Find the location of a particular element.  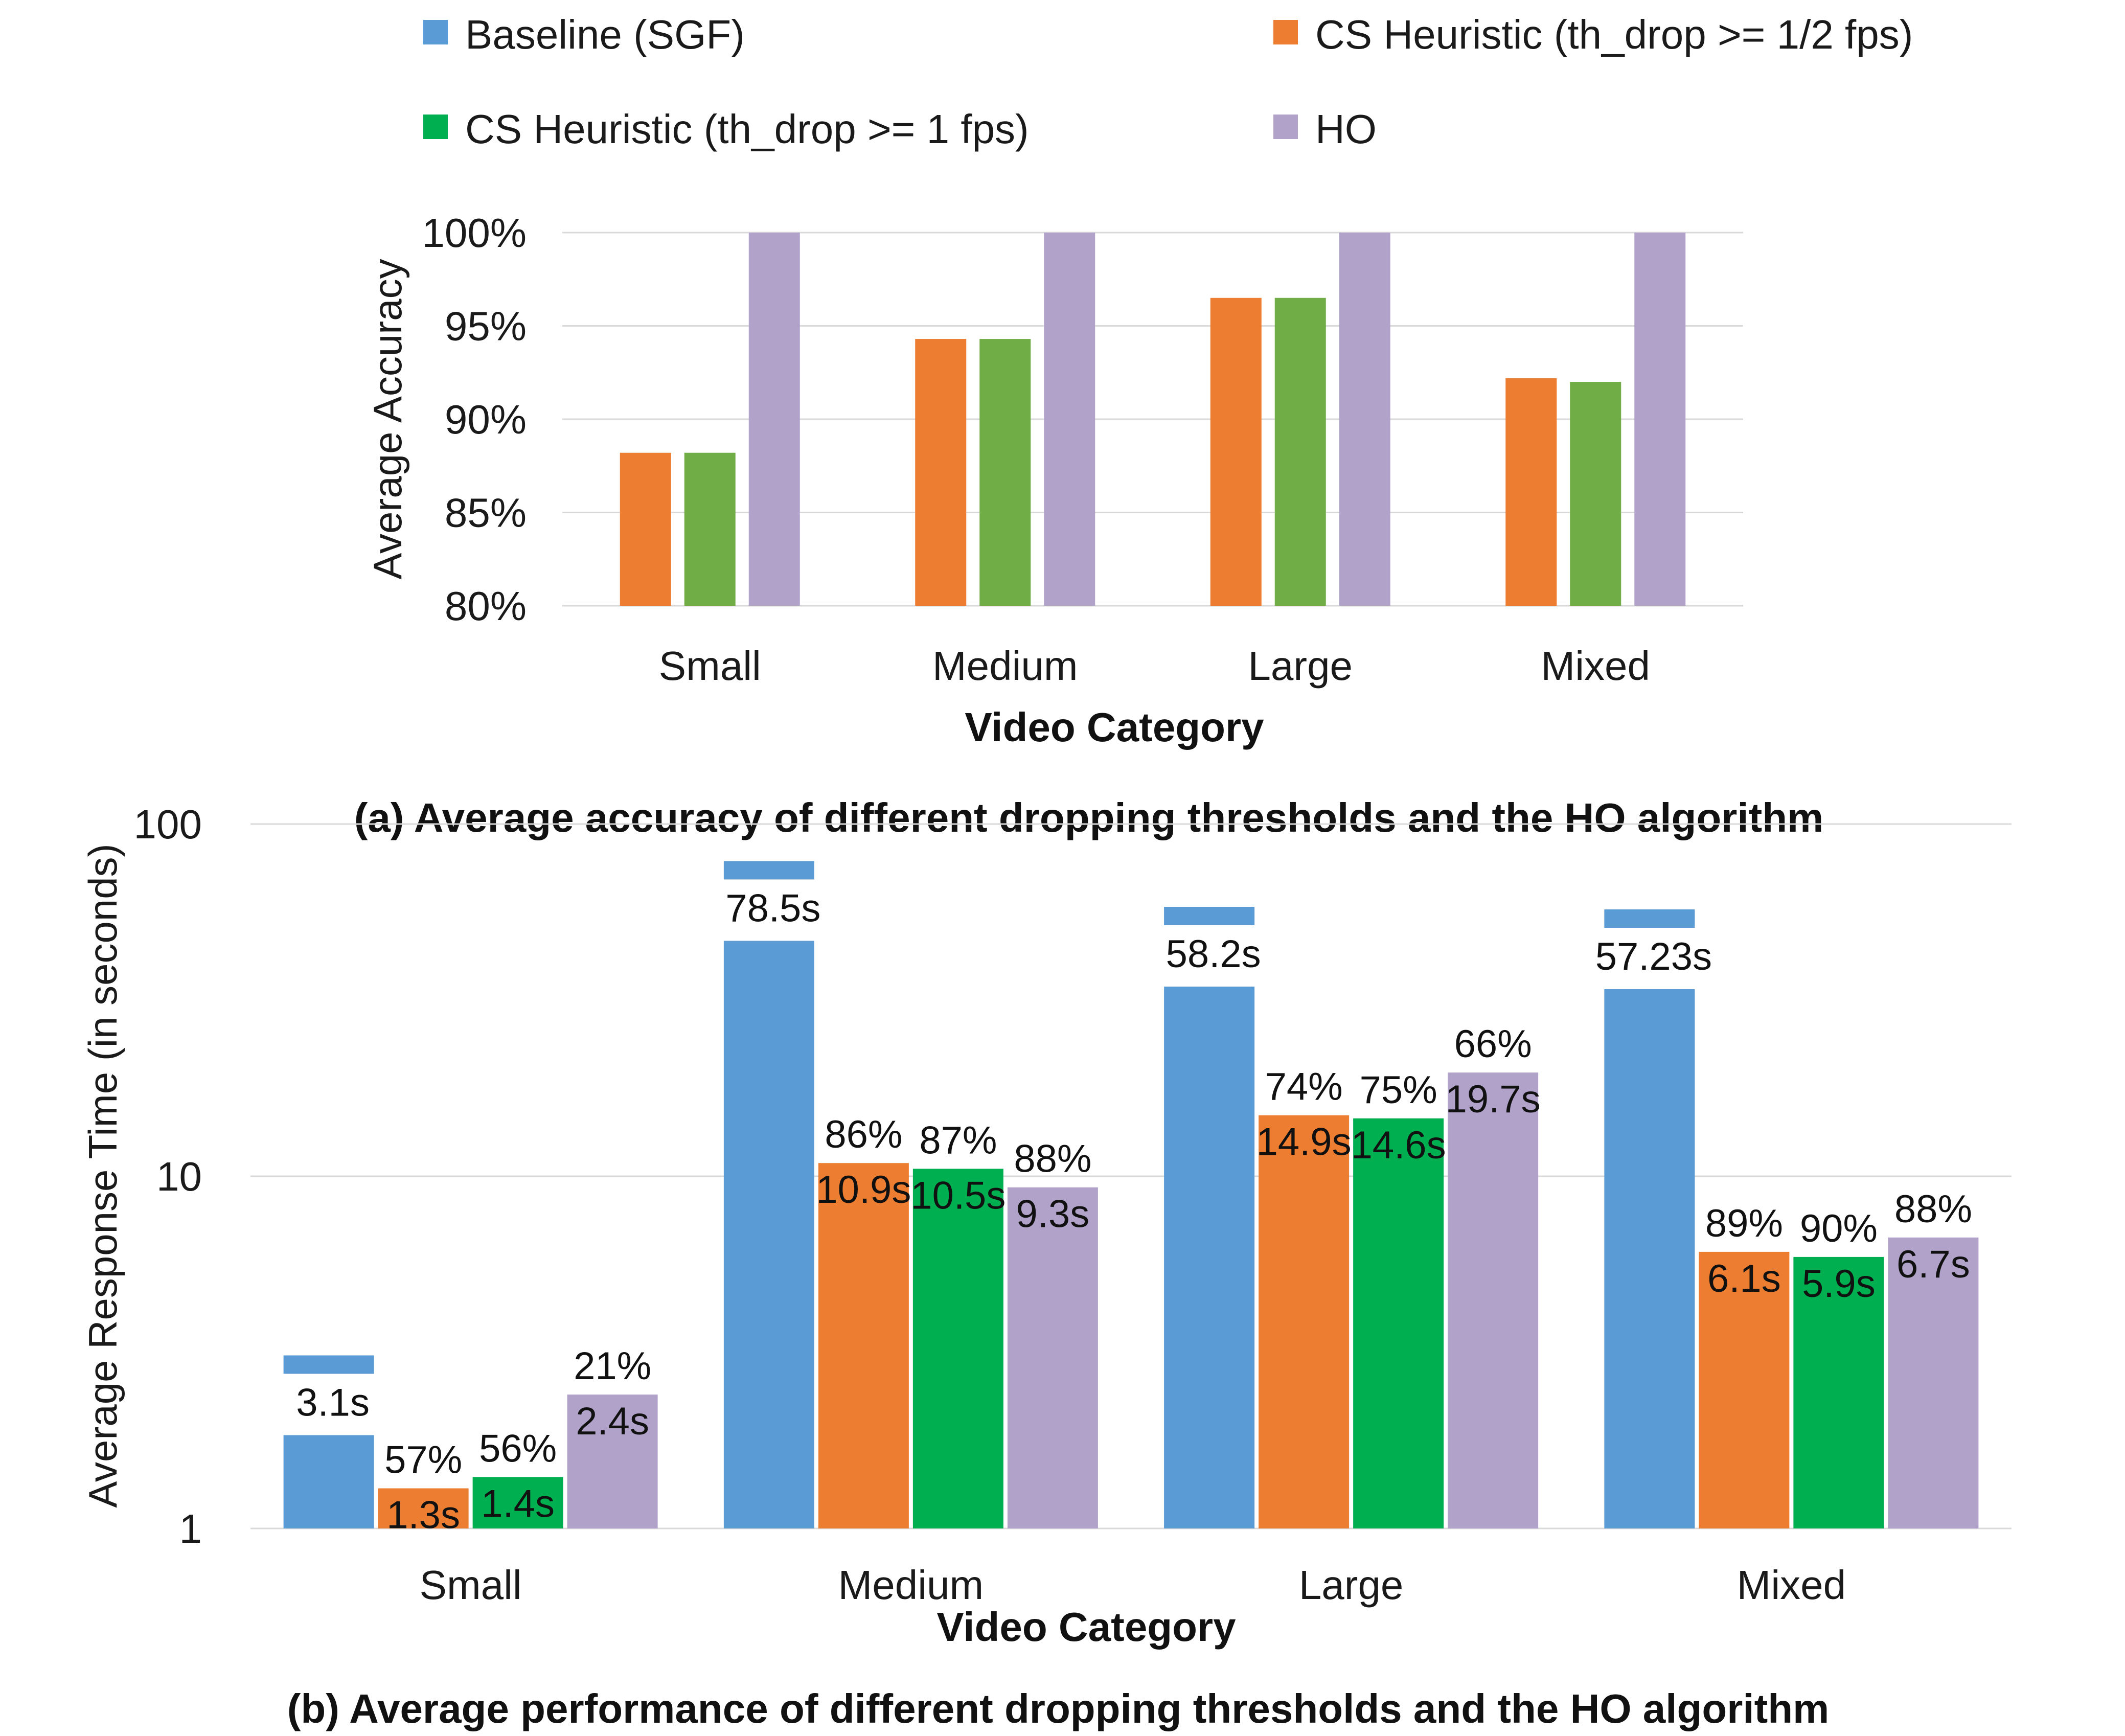

chart-a-xtick-label: Large is located at coordinates (1300, 666).